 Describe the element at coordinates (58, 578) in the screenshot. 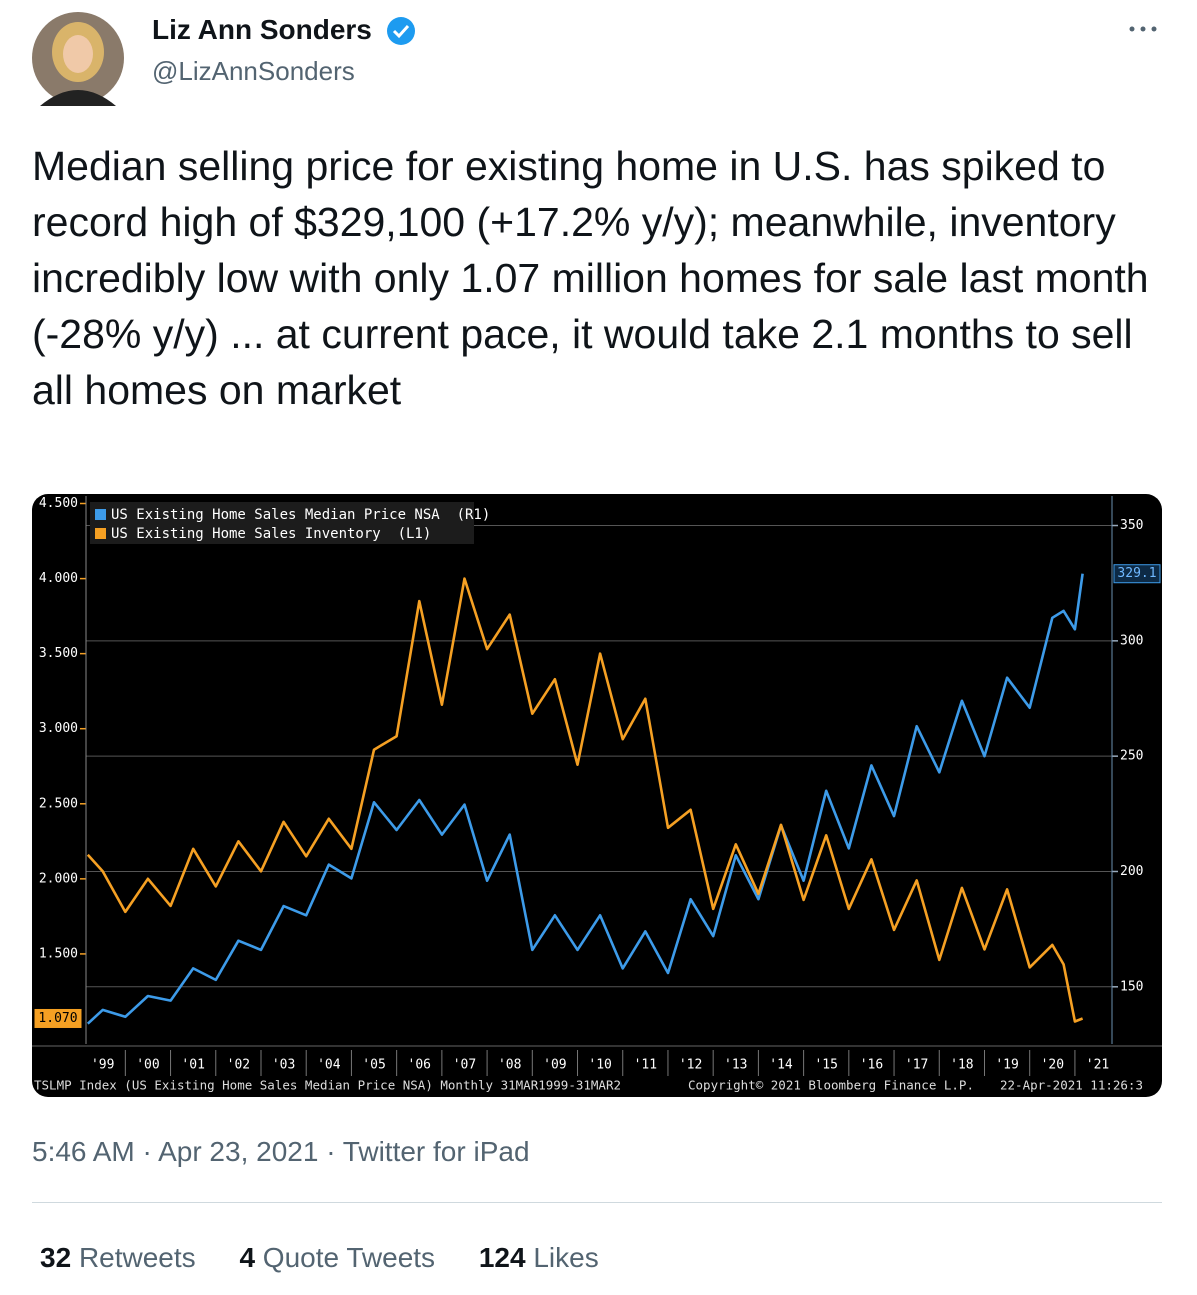

I see `y-tick-label: 4.000` at that location.